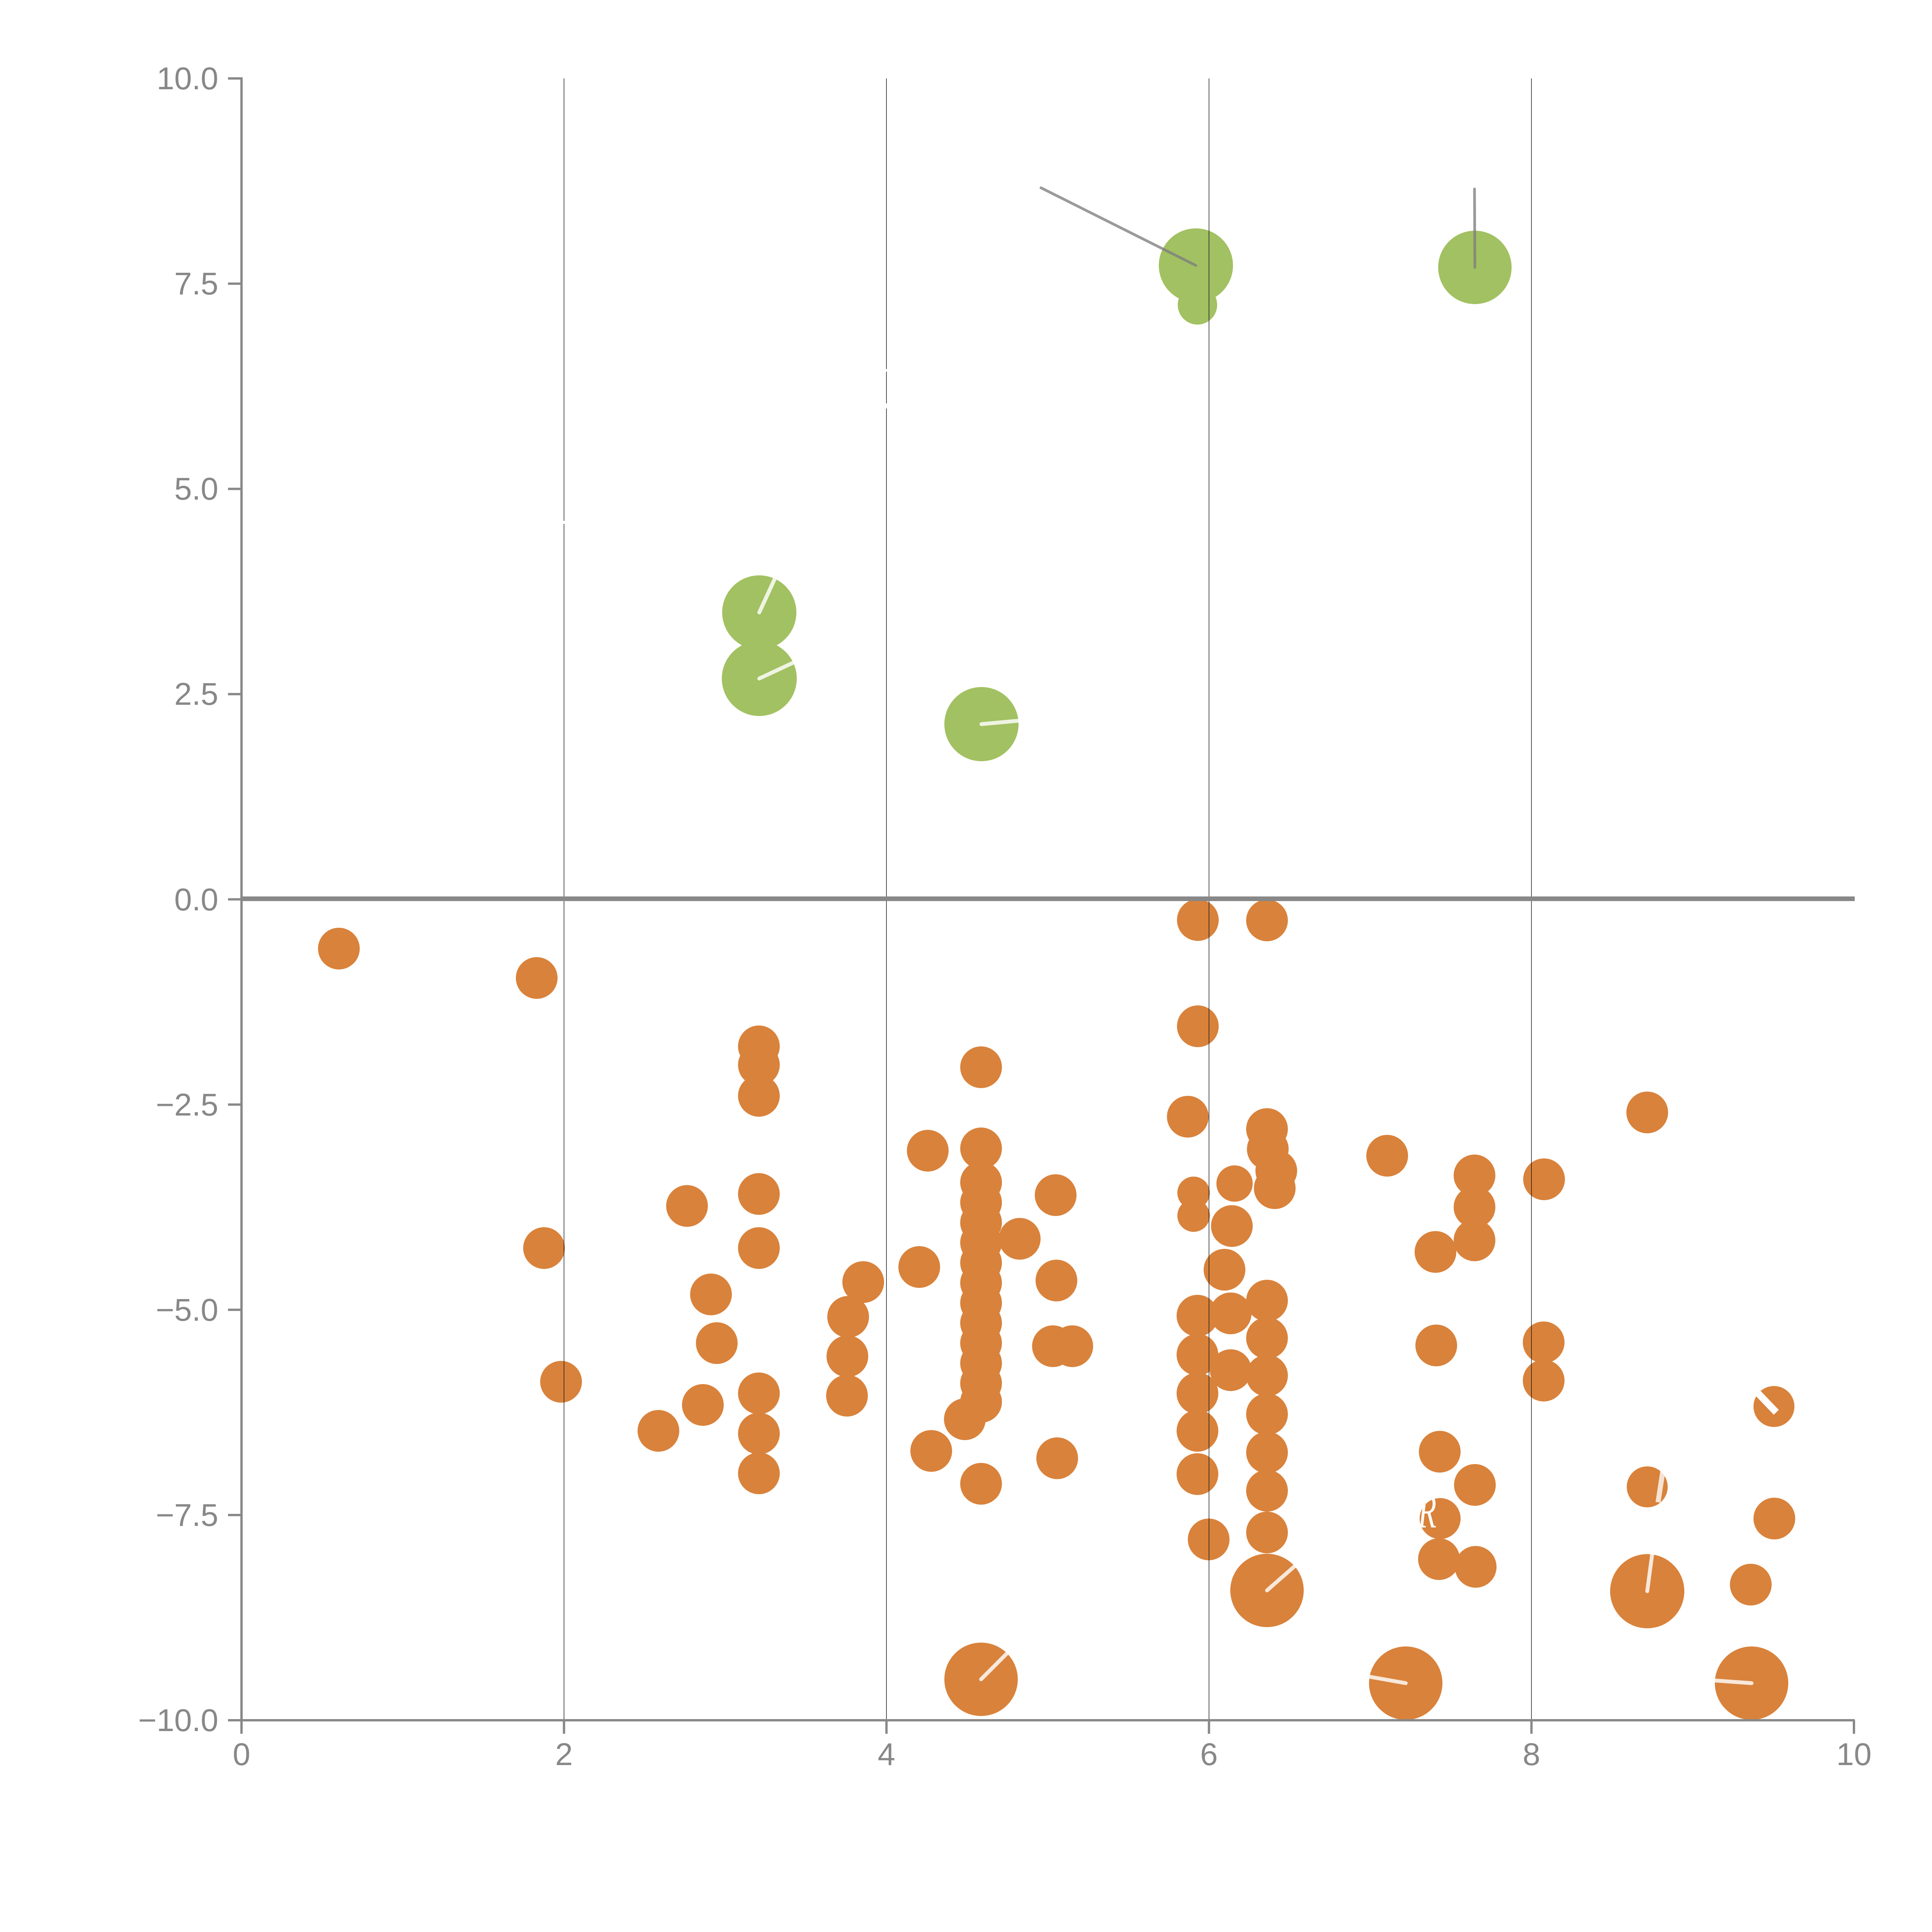 This screenshot has width=1932, height=1932. I want to click on svg-text: 0, so click(241, 1755).